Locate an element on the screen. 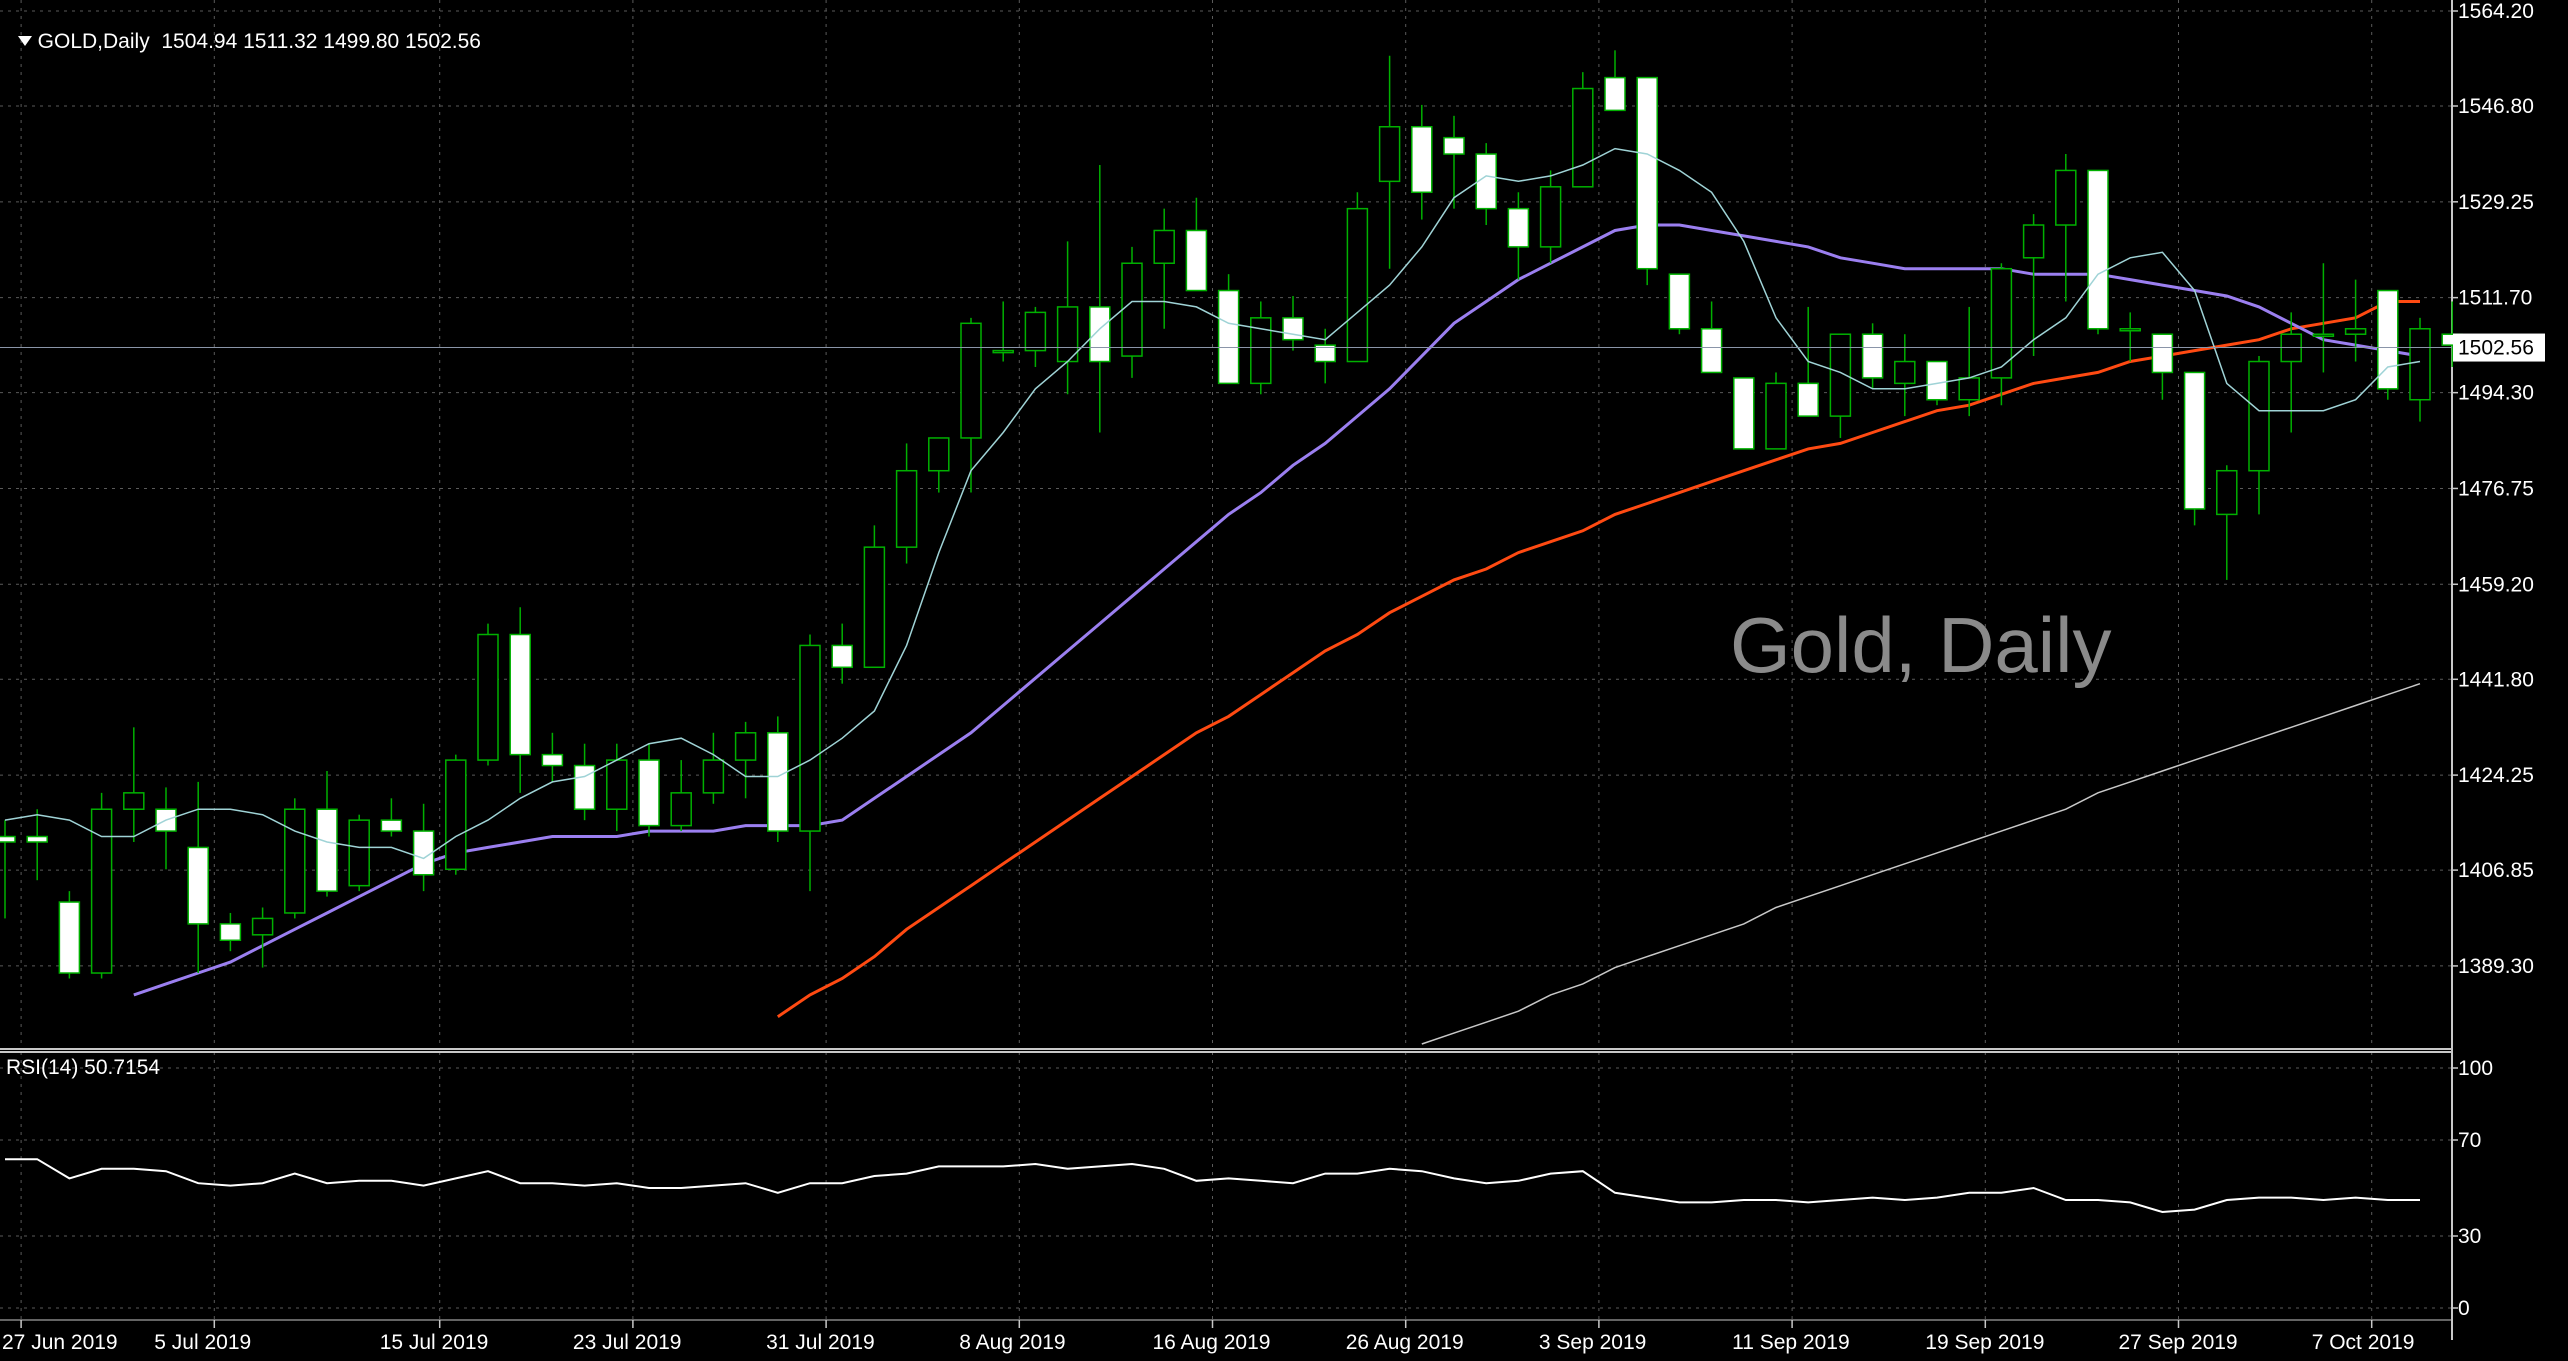 This screenshot has height=1361, width=2568. price-tick-label: 1406.85 is located at coordinates (2496, 870).